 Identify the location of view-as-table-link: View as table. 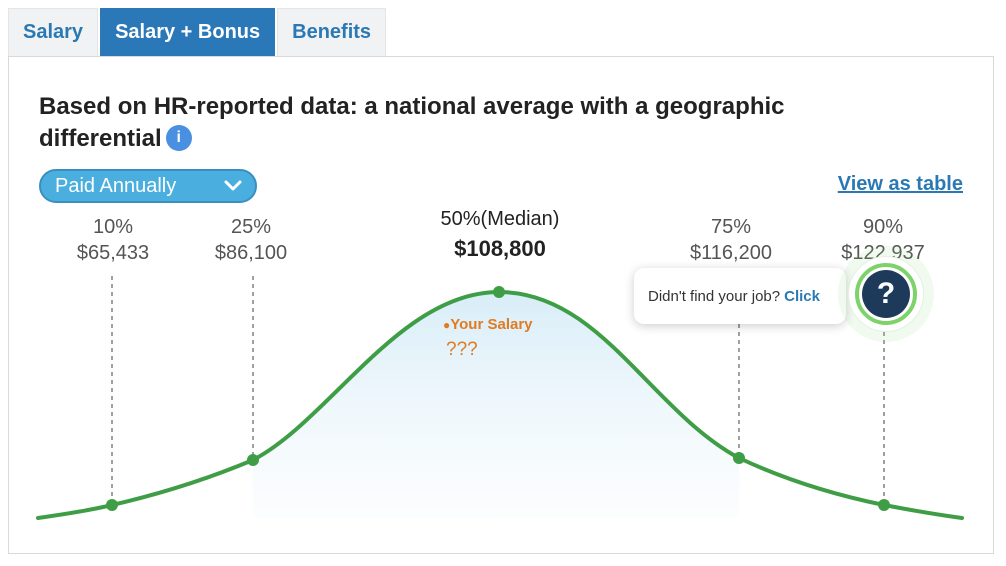
(900, 184).